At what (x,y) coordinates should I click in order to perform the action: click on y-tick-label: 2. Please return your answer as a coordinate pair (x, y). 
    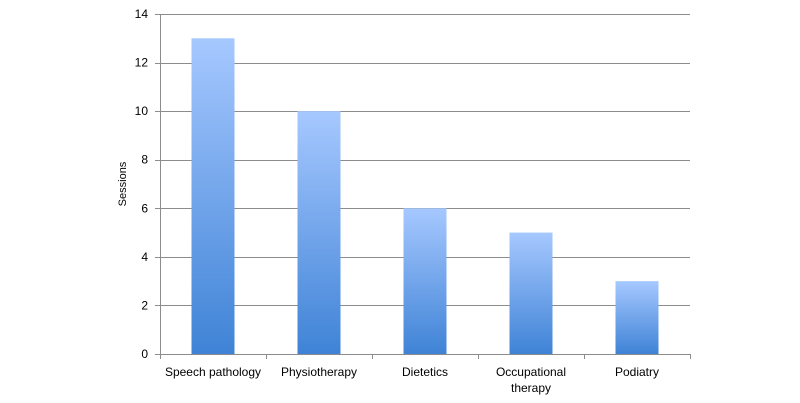
    Looking at the image, I should click on (144, 305).